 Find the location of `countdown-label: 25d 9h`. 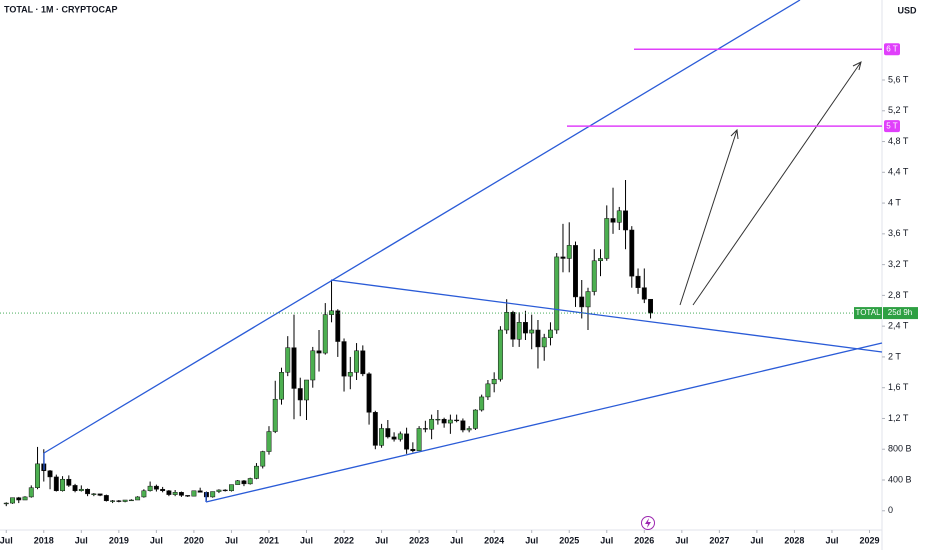

countdown-label: 25d 9h is located at coordinates (900, 312).